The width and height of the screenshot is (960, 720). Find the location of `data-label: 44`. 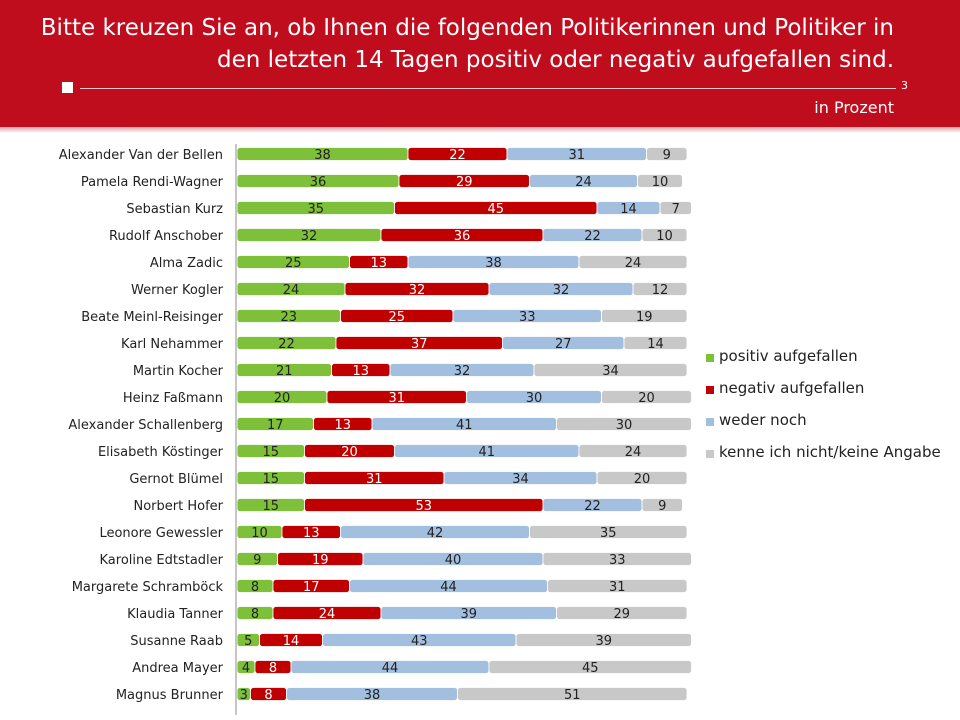

data-label: 44 is located at coordinates (448, 587).